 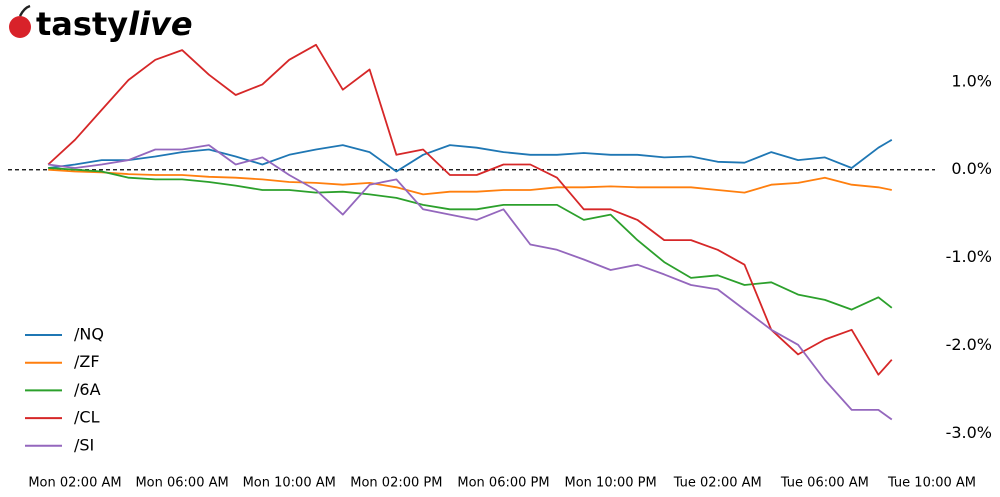 I want to click on logo-bold: tasty, so click(x=82, y=24).